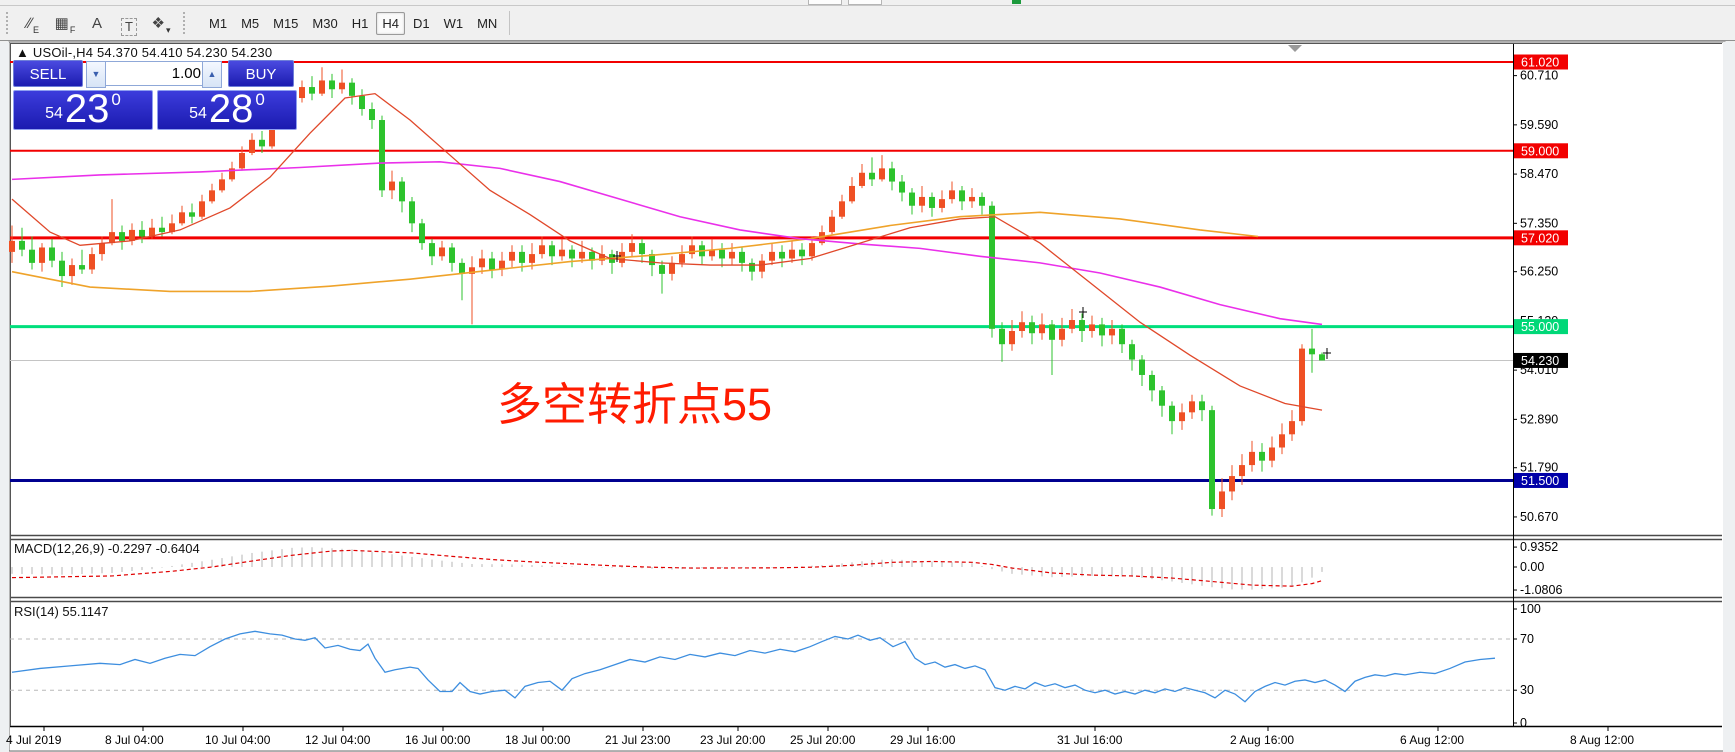  Describe the element at coordinates (390, 23) in the screenshot. I see `timeframe-button-H4: H4` at that location.